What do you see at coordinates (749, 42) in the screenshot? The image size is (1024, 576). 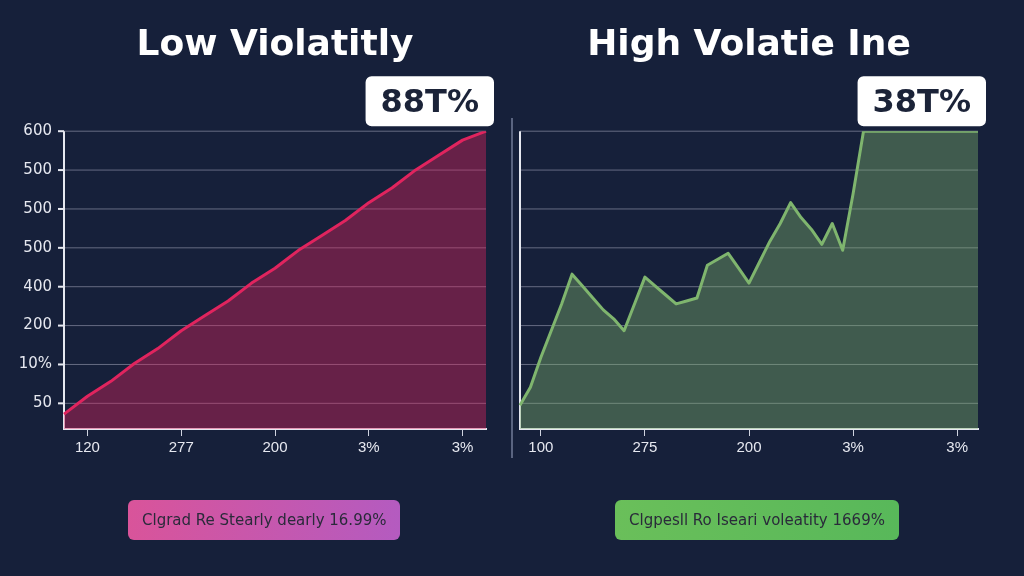 I see `chart-title: High Volatie Ine` at bounding box center [749, 42].